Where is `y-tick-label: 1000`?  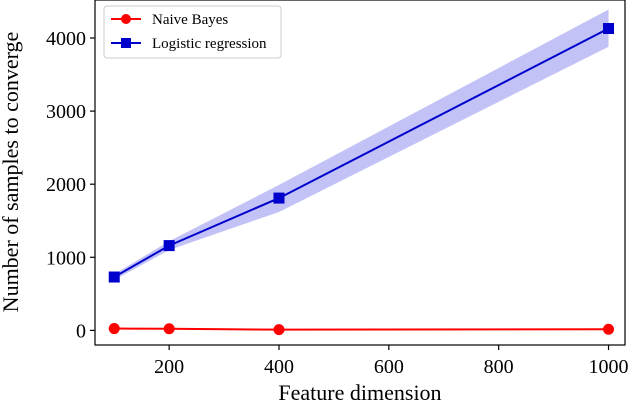 y-tick-label: 1000 is located at coordinates (66, 258).